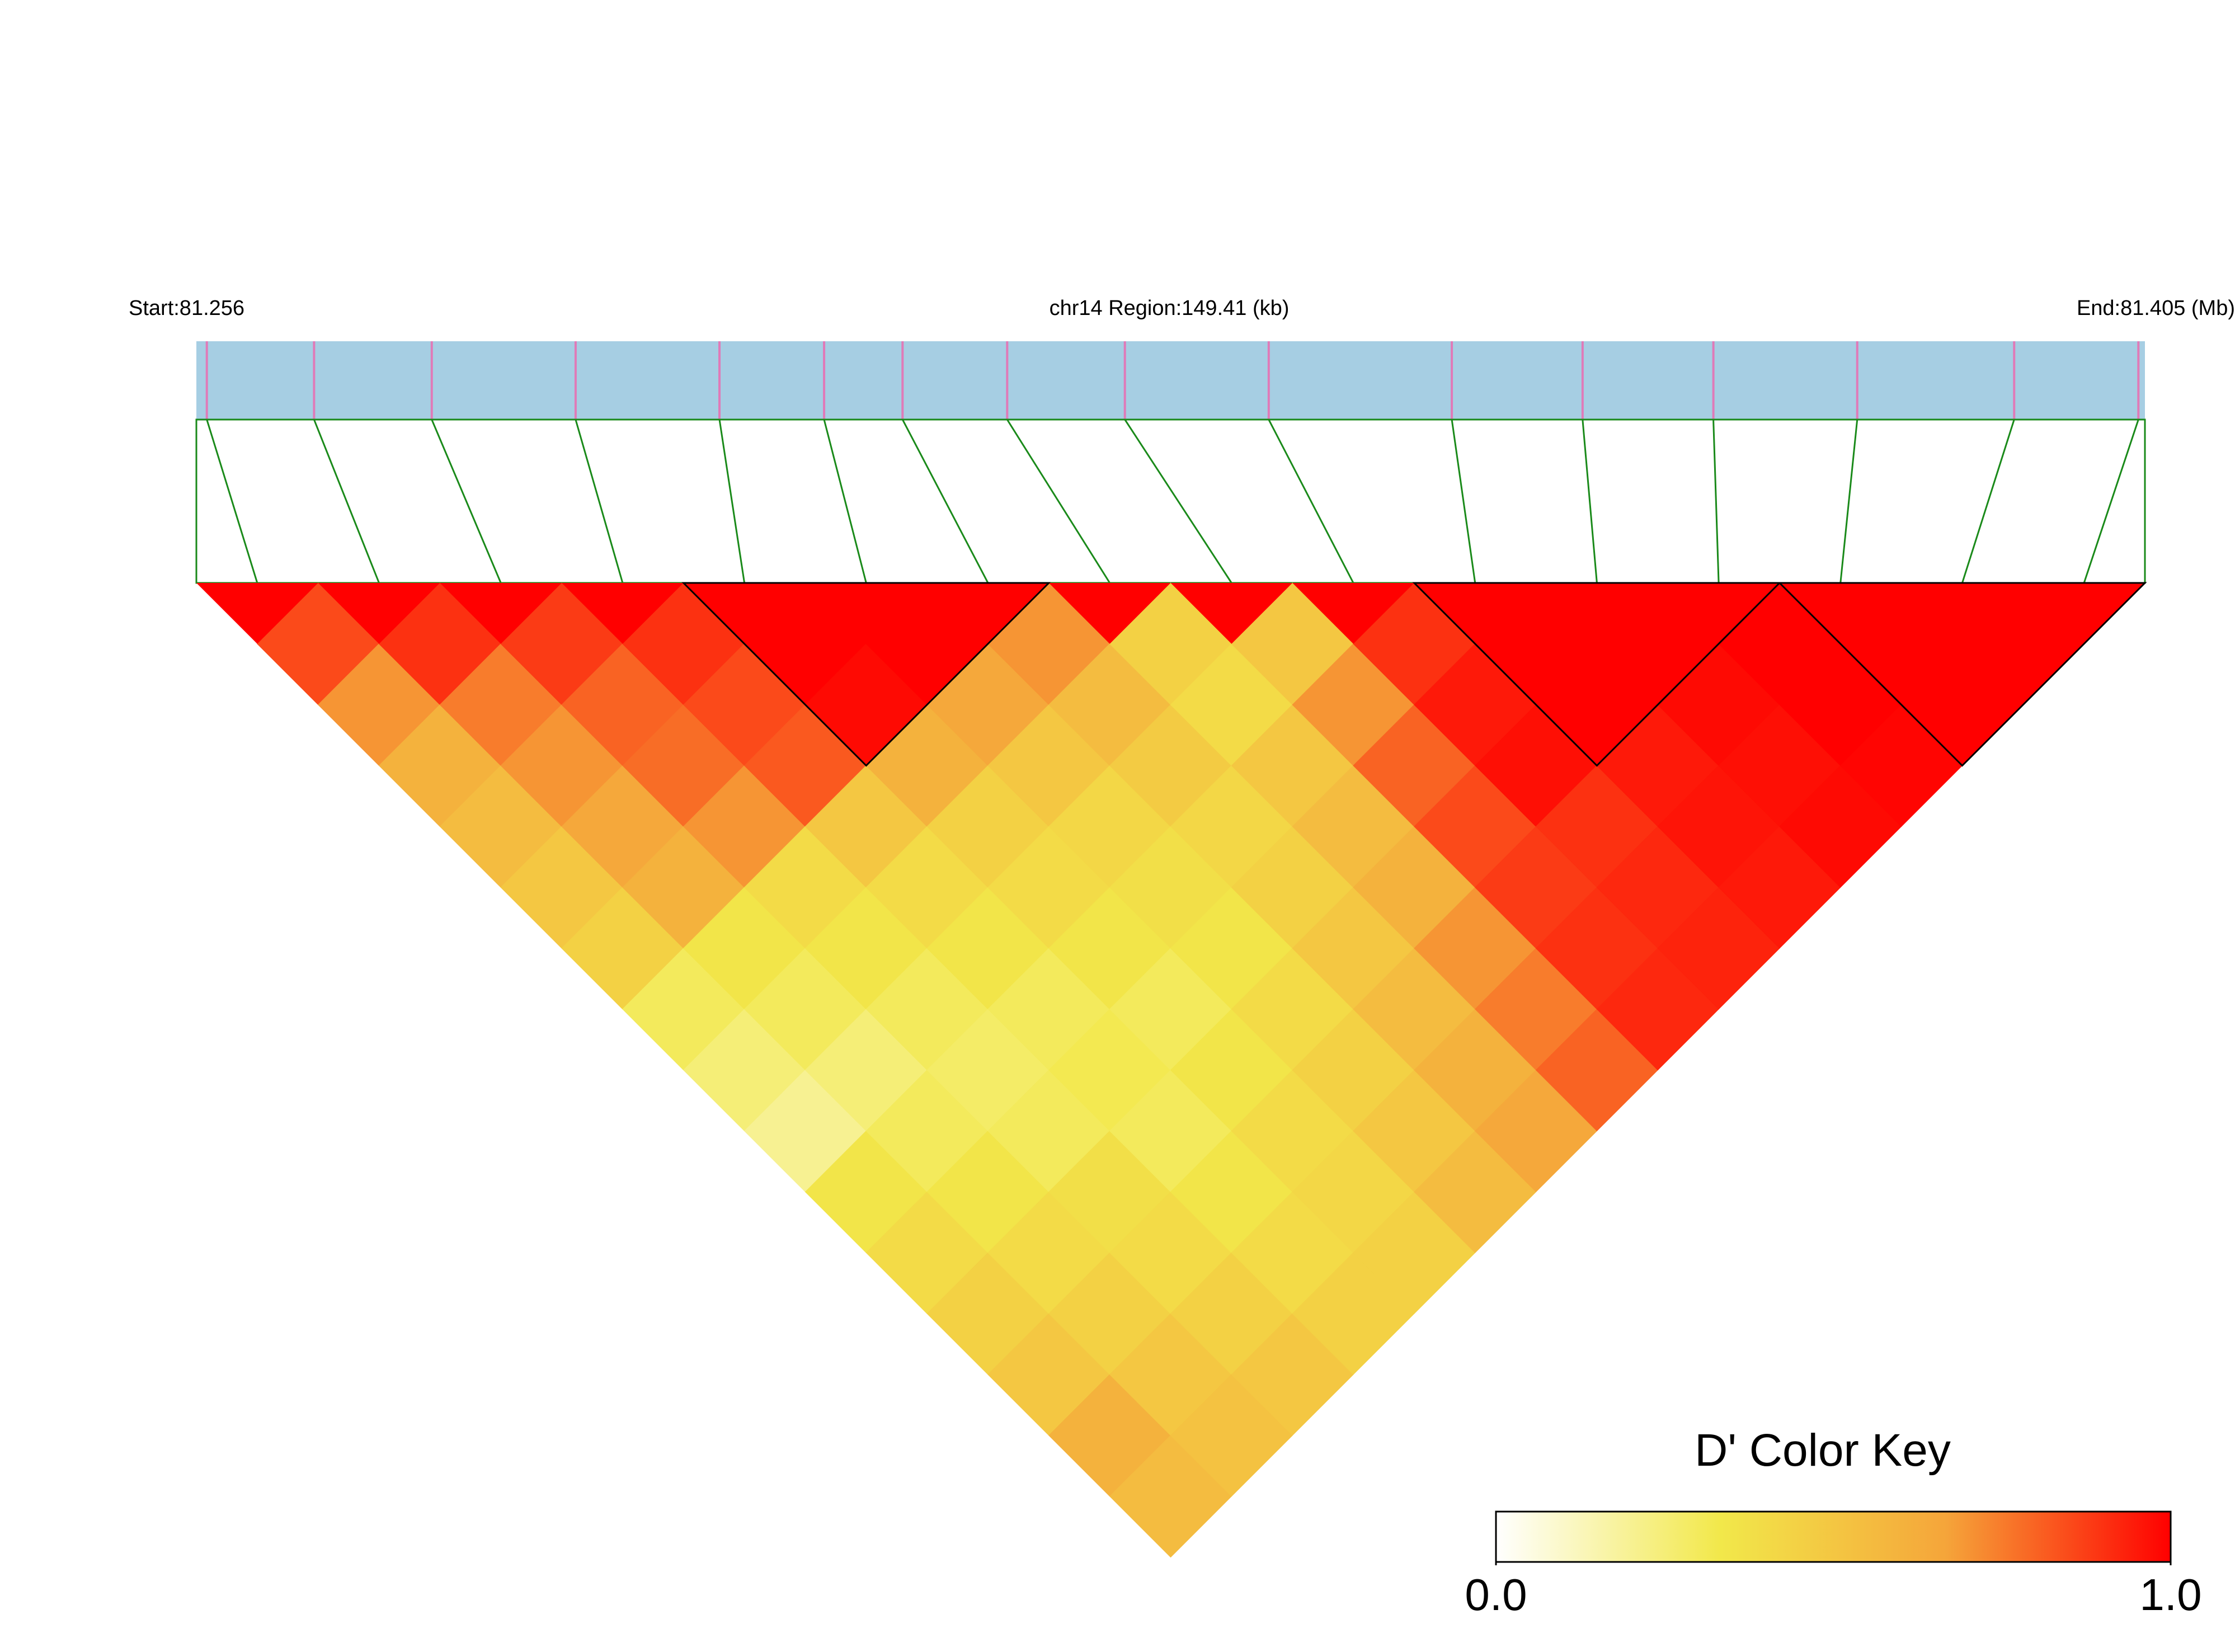 Image resolution: width=2235 pixels, height=1652 pixels. What do you see at coordinates (1170, 308) in the screenshot?
I see `region-label: chr14 Region:149.41 (kb)` at bounding box center [1170, 308].